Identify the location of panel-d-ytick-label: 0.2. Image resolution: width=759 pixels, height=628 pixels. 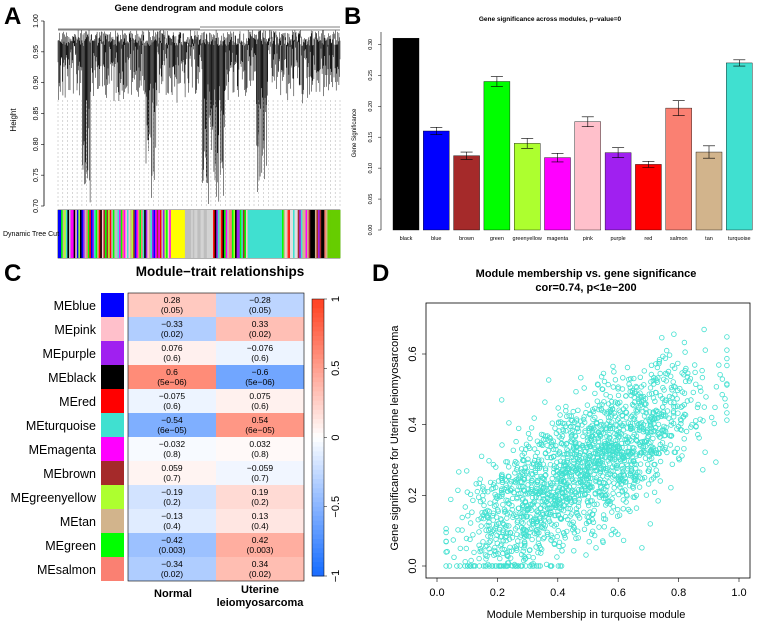
(413, 495).